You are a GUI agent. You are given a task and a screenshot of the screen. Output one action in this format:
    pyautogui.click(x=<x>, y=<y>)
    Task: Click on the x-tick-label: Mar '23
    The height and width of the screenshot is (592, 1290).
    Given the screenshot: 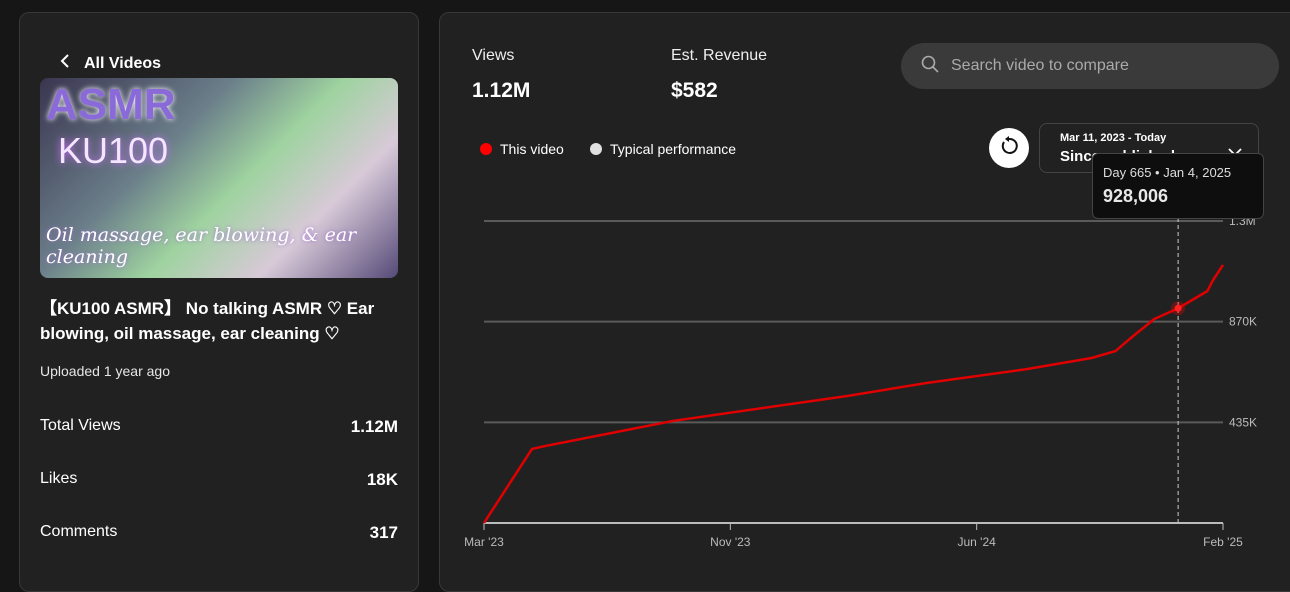 What is the action you would take?
    pyautogui.click(x=484, y=542)
    